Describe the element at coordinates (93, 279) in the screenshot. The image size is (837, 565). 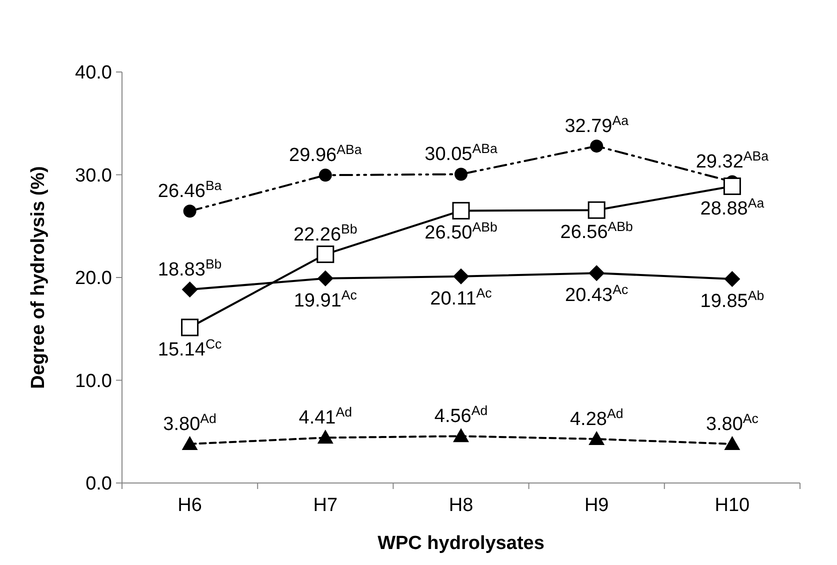
I see `y-tick-label: 20.0` at that location.